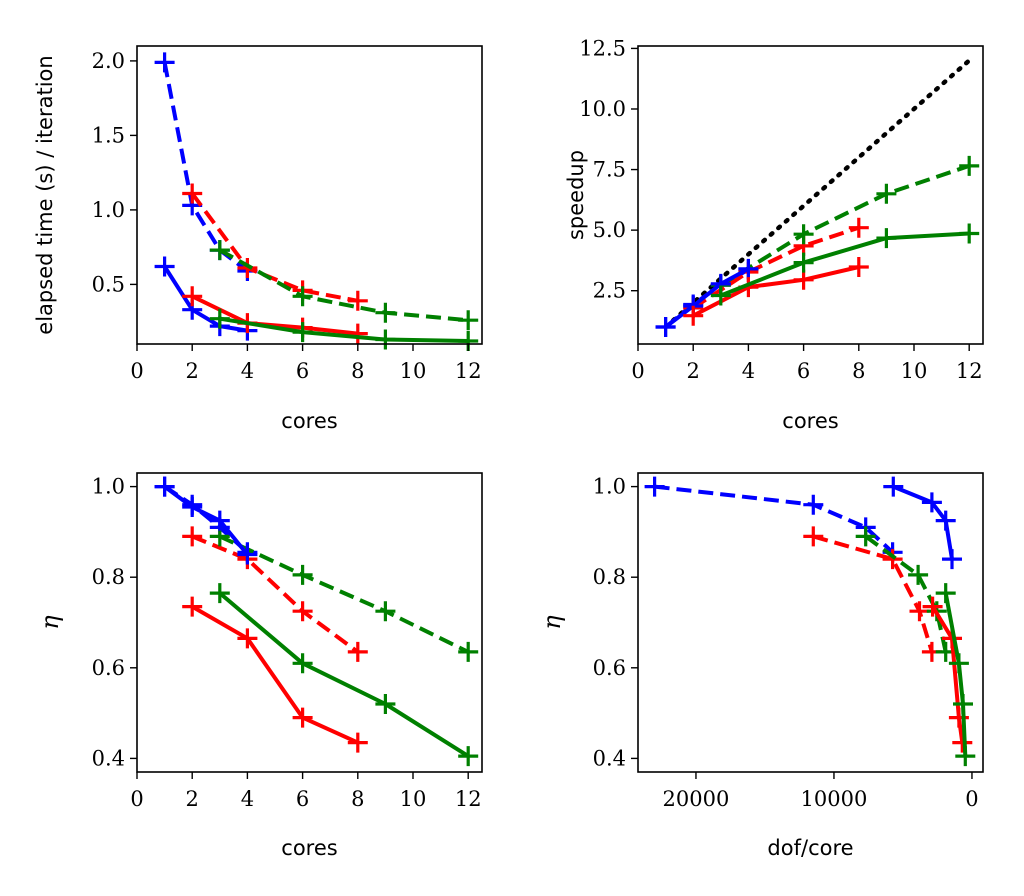 This screenshot has height=896, width=1024. I want to click on series-line-red-solid, so click(947, 674).